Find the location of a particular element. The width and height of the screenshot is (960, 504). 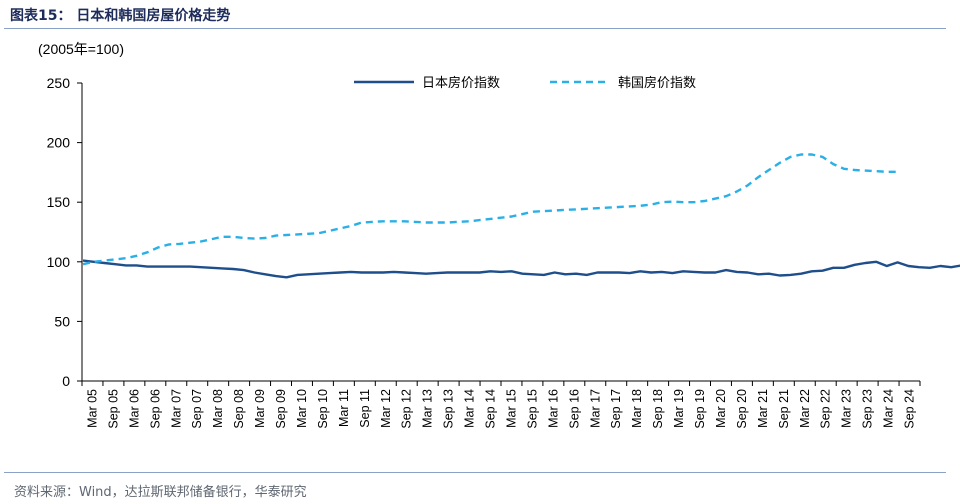

x-tick-label: Mar 23 is located at coordinates (847, 408).